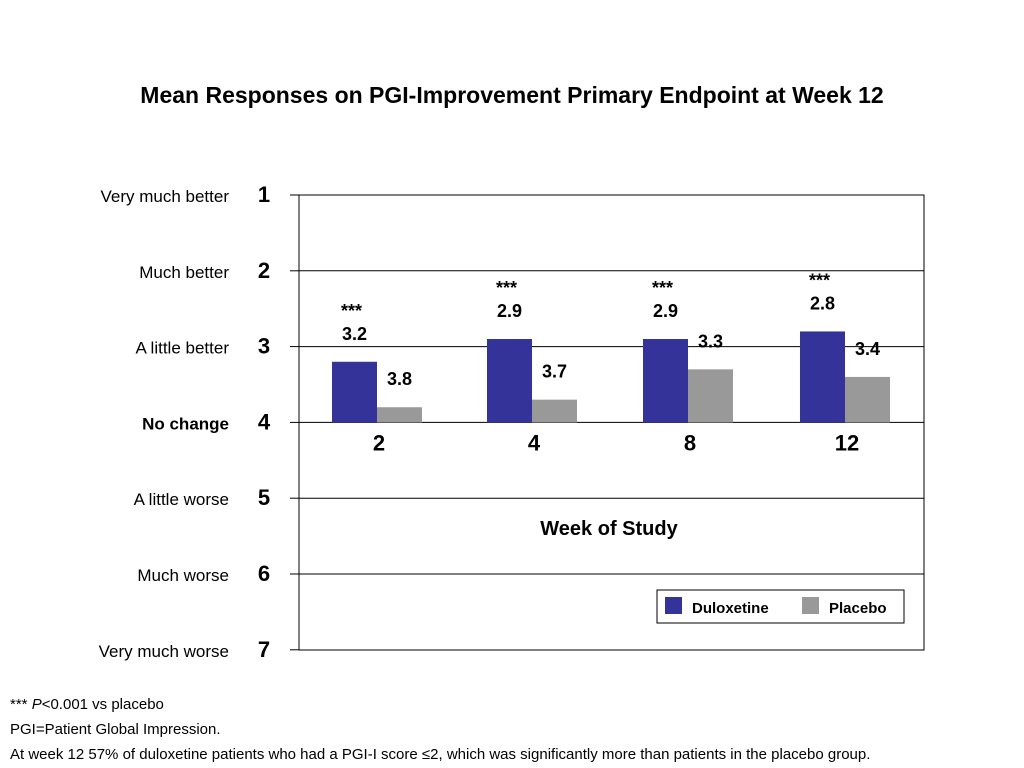 The width and height of the screenshot is (1024, 768). Describe the element at coordinates (822, 303) in the screenshot. I see `data-label-duloxetine: 2.8` at that location.